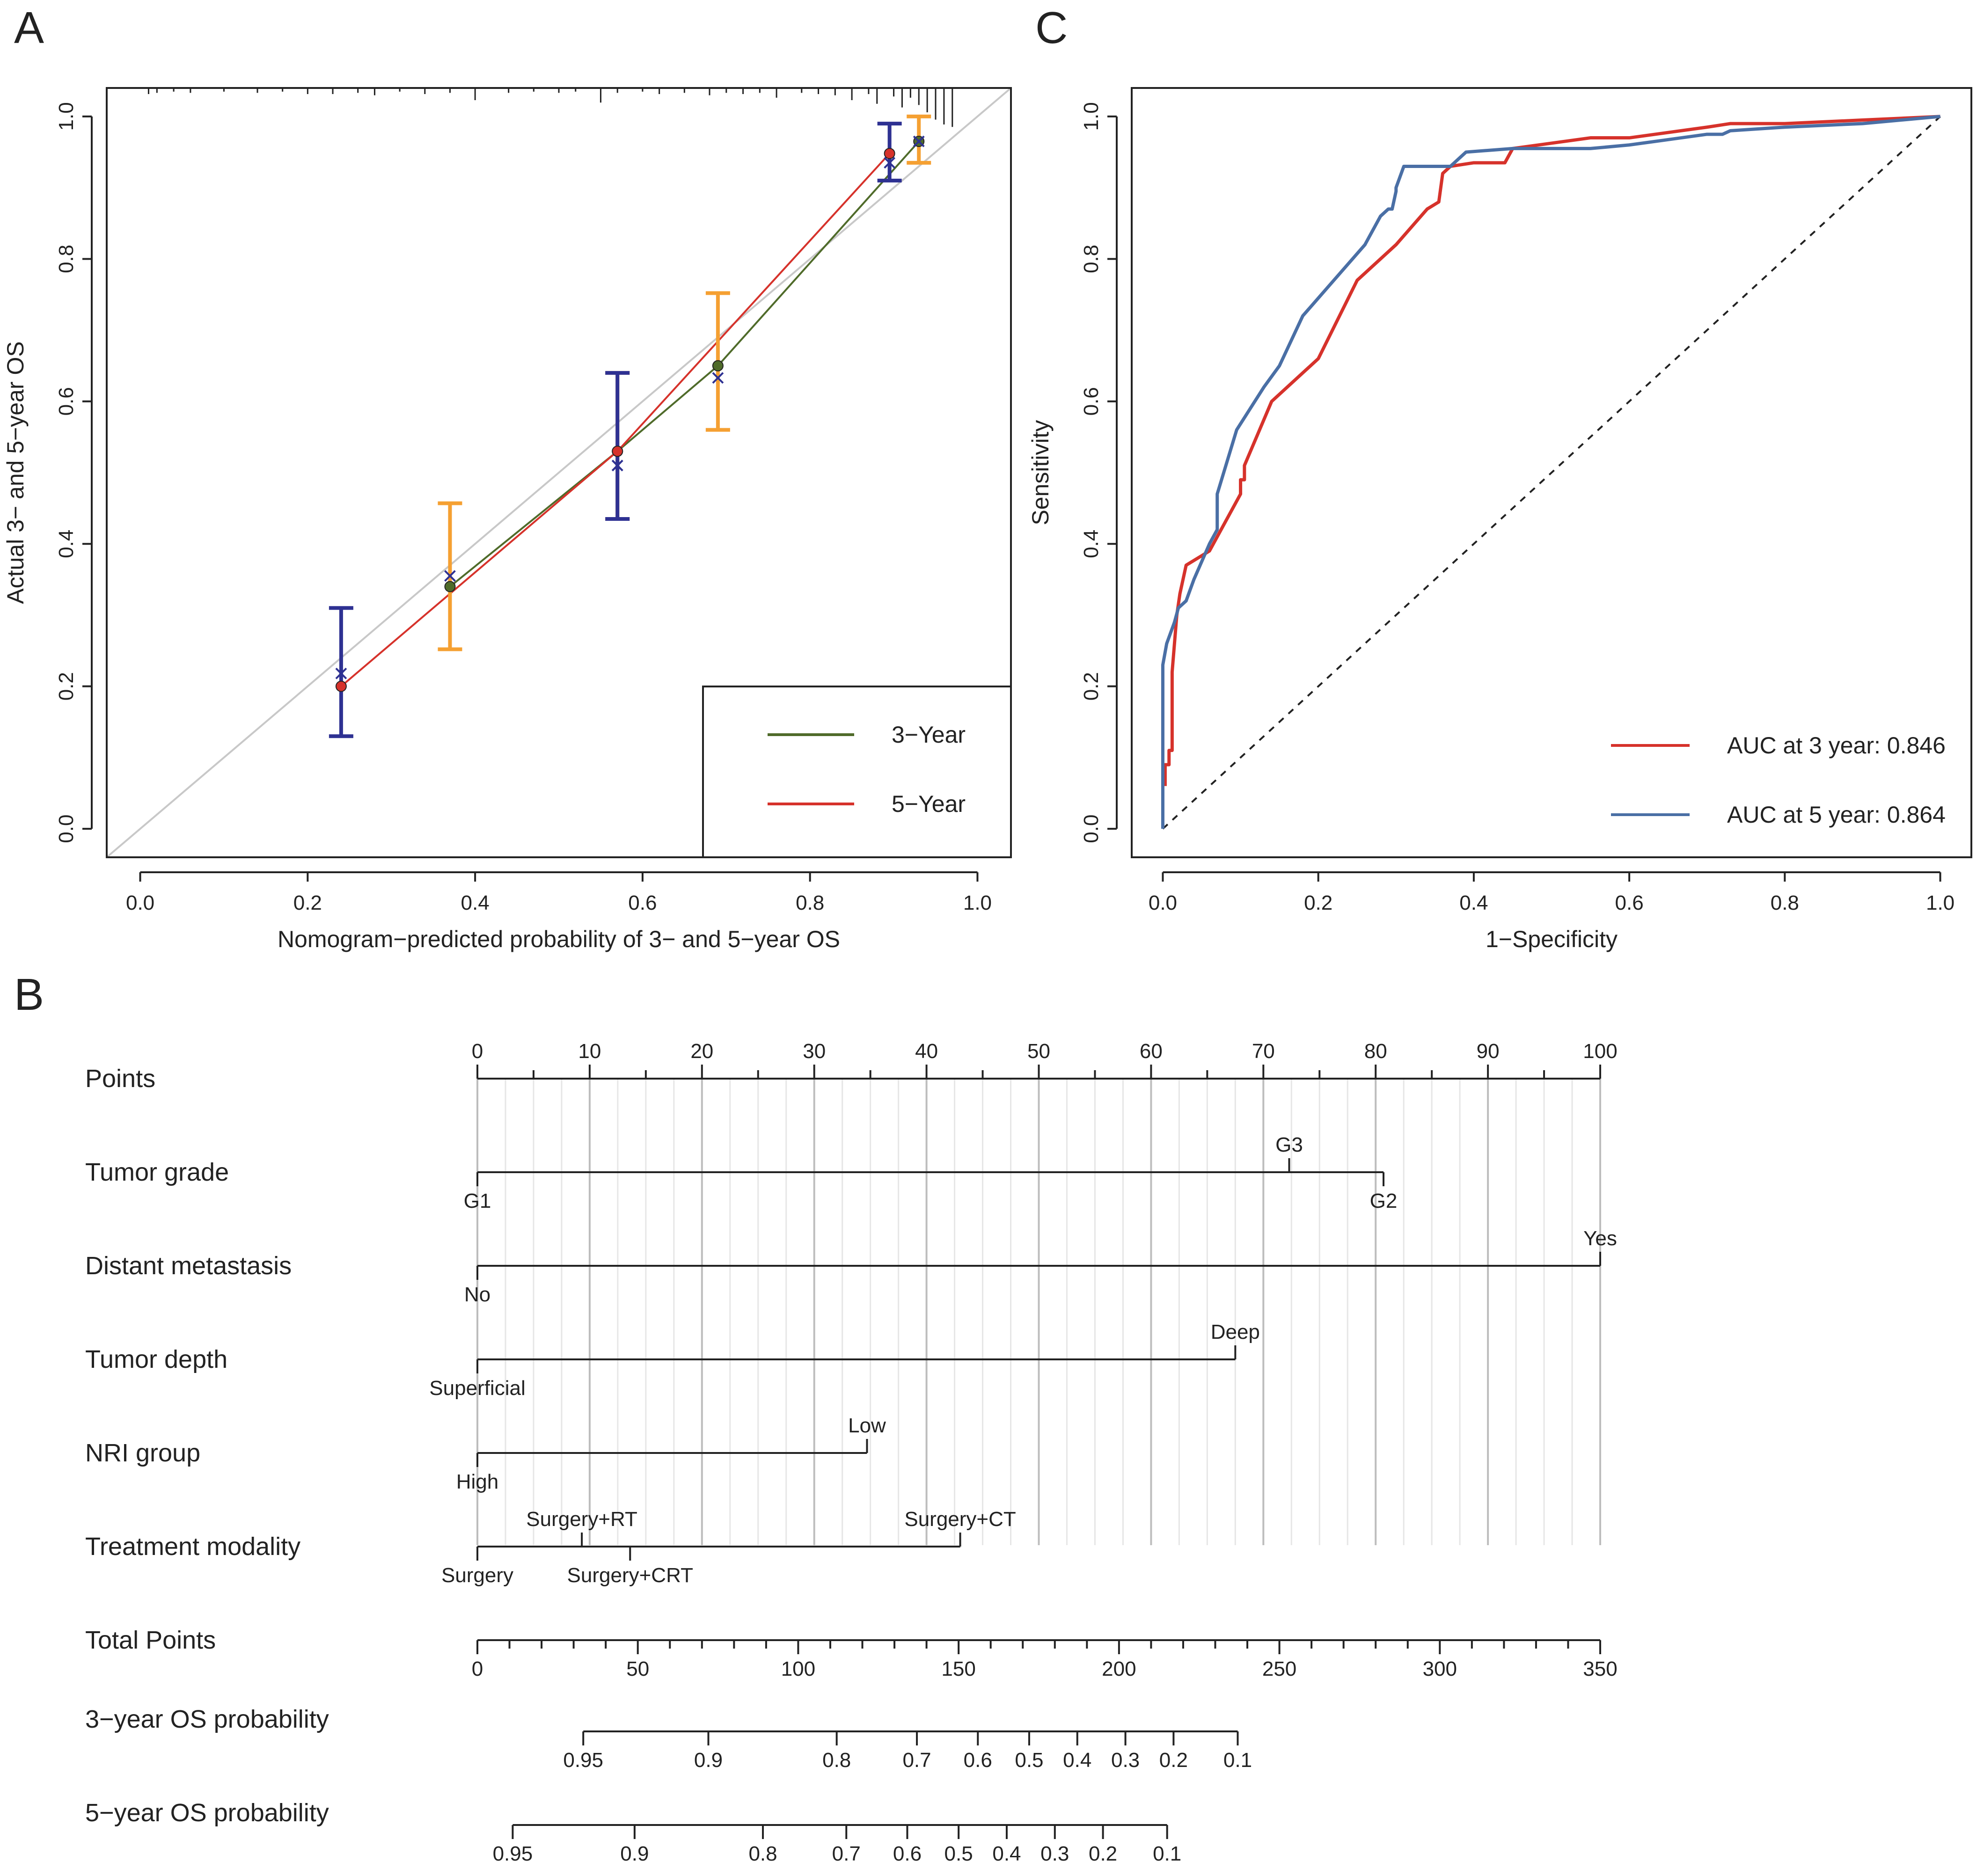 This screenshot has width=1984, height=1876. I want to click on c-x-tick-label: 0.0, so click(1163, 903).